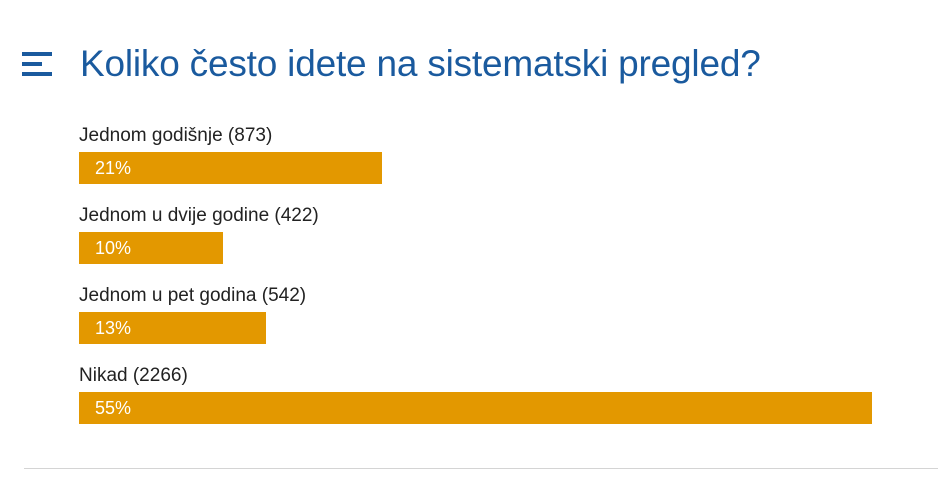  What do you see at coordinates (176, 135) in the screenshot?
I see `option-label: Jednom godišnje (873)` at bounding box center [176, 135].